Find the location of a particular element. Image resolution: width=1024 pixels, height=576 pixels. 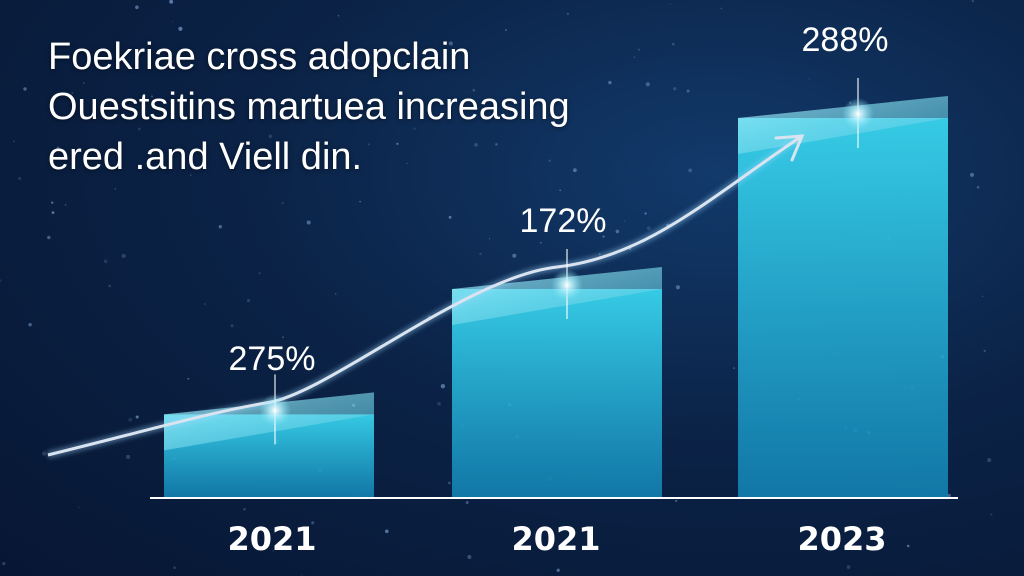

title-line-3: ered .and Viell din. is located at coordinates (205, 157).